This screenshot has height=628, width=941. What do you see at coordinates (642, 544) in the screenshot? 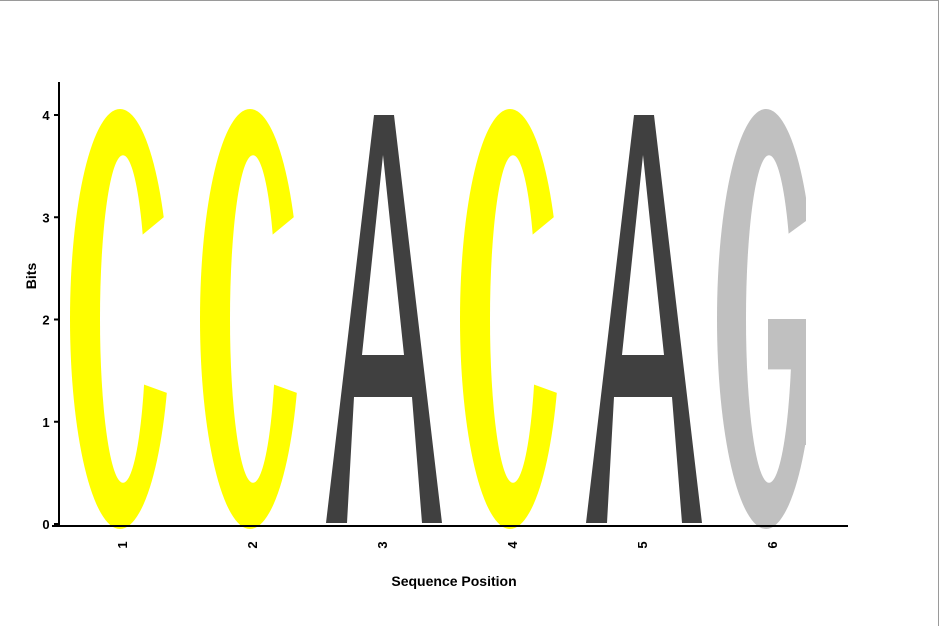
I see `x-tick-label: 5` at bounding box center [642, 544].